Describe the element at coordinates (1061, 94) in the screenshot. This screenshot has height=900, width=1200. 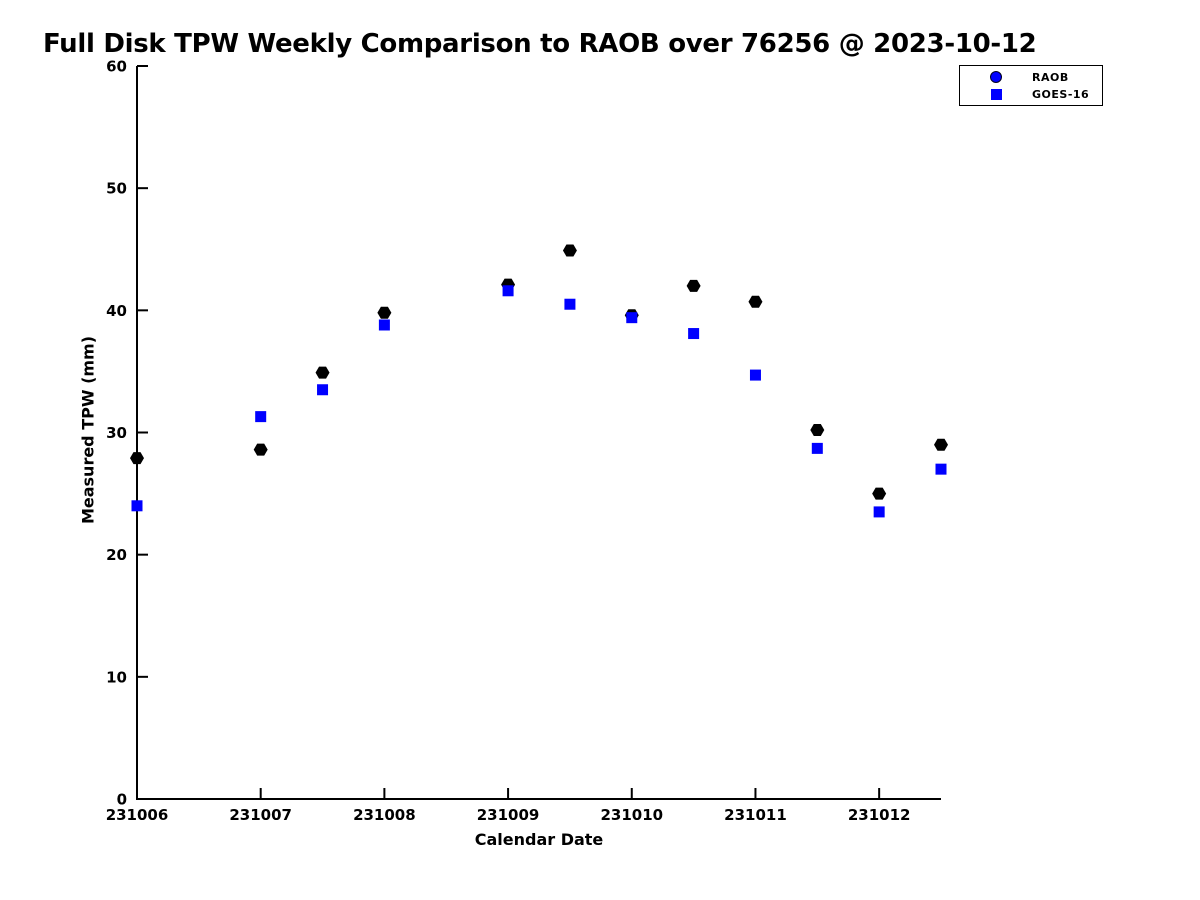
I see `legend-label-goes16: GOES-16` at that location.